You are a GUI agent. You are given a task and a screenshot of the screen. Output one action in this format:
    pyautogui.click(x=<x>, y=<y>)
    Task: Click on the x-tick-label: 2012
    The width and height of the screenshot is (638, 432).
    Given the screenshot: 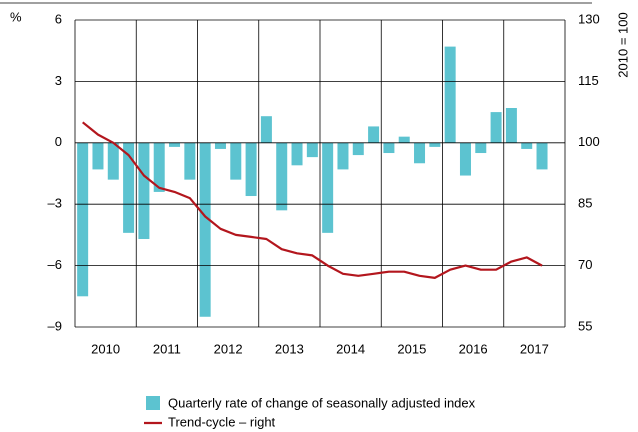 What is the action you would take?
    pyautogui.click(x=228, y=348)
    